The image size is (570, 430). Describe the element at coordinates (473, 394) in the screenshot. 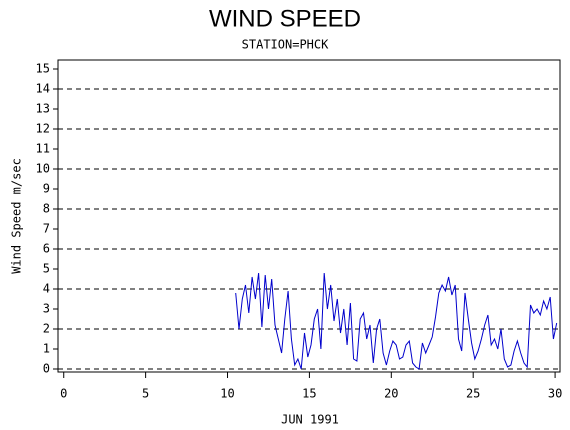

I see `x-tick-label: 25` at that location.